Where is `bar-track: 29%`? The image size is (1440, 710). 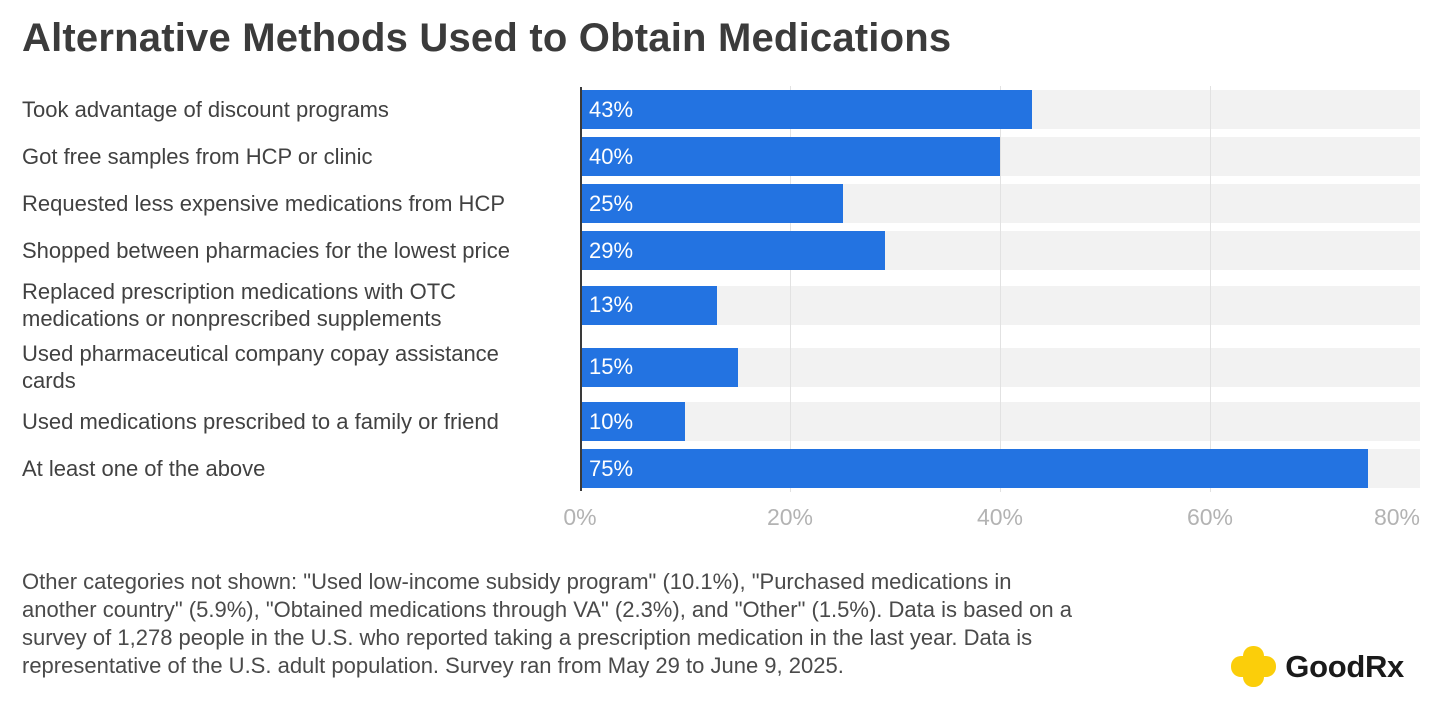 bar-track: 29% is located at coordinates (1000, 250).